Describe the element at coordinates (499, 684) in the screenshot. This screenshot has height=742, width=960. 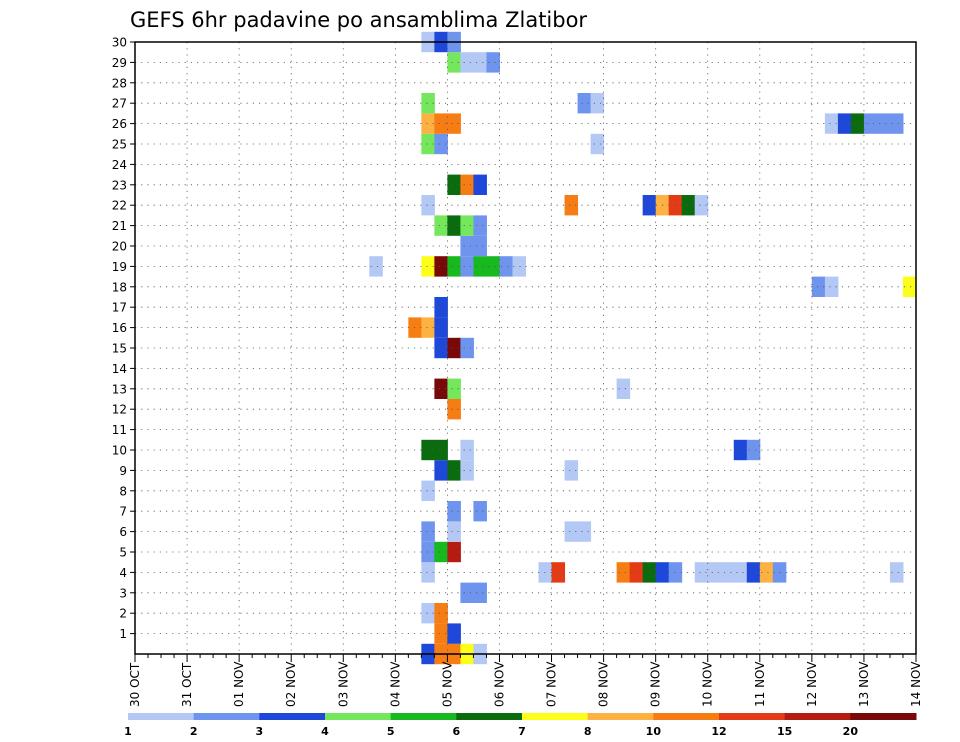
I see `x-tick-label: 06 NOV` at that location.